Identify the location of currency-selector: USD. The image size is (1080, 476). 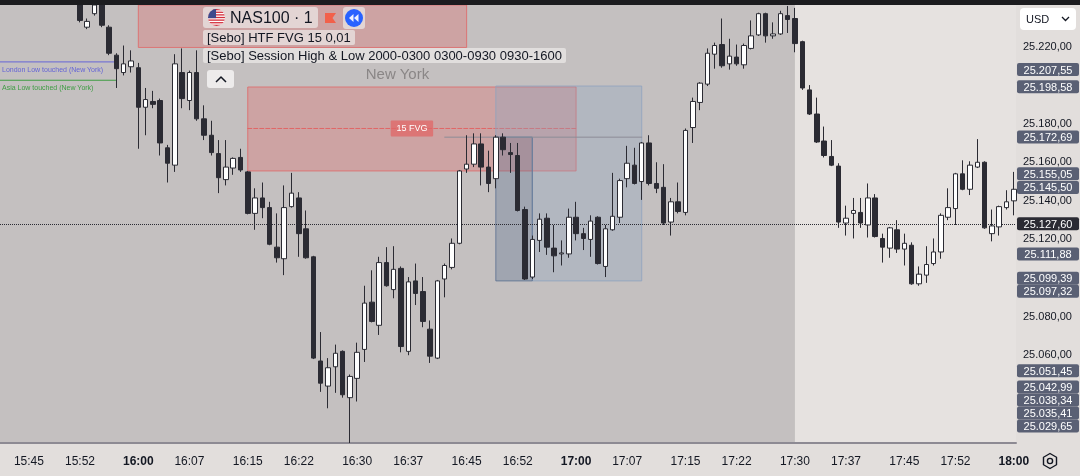
(1048, 19).